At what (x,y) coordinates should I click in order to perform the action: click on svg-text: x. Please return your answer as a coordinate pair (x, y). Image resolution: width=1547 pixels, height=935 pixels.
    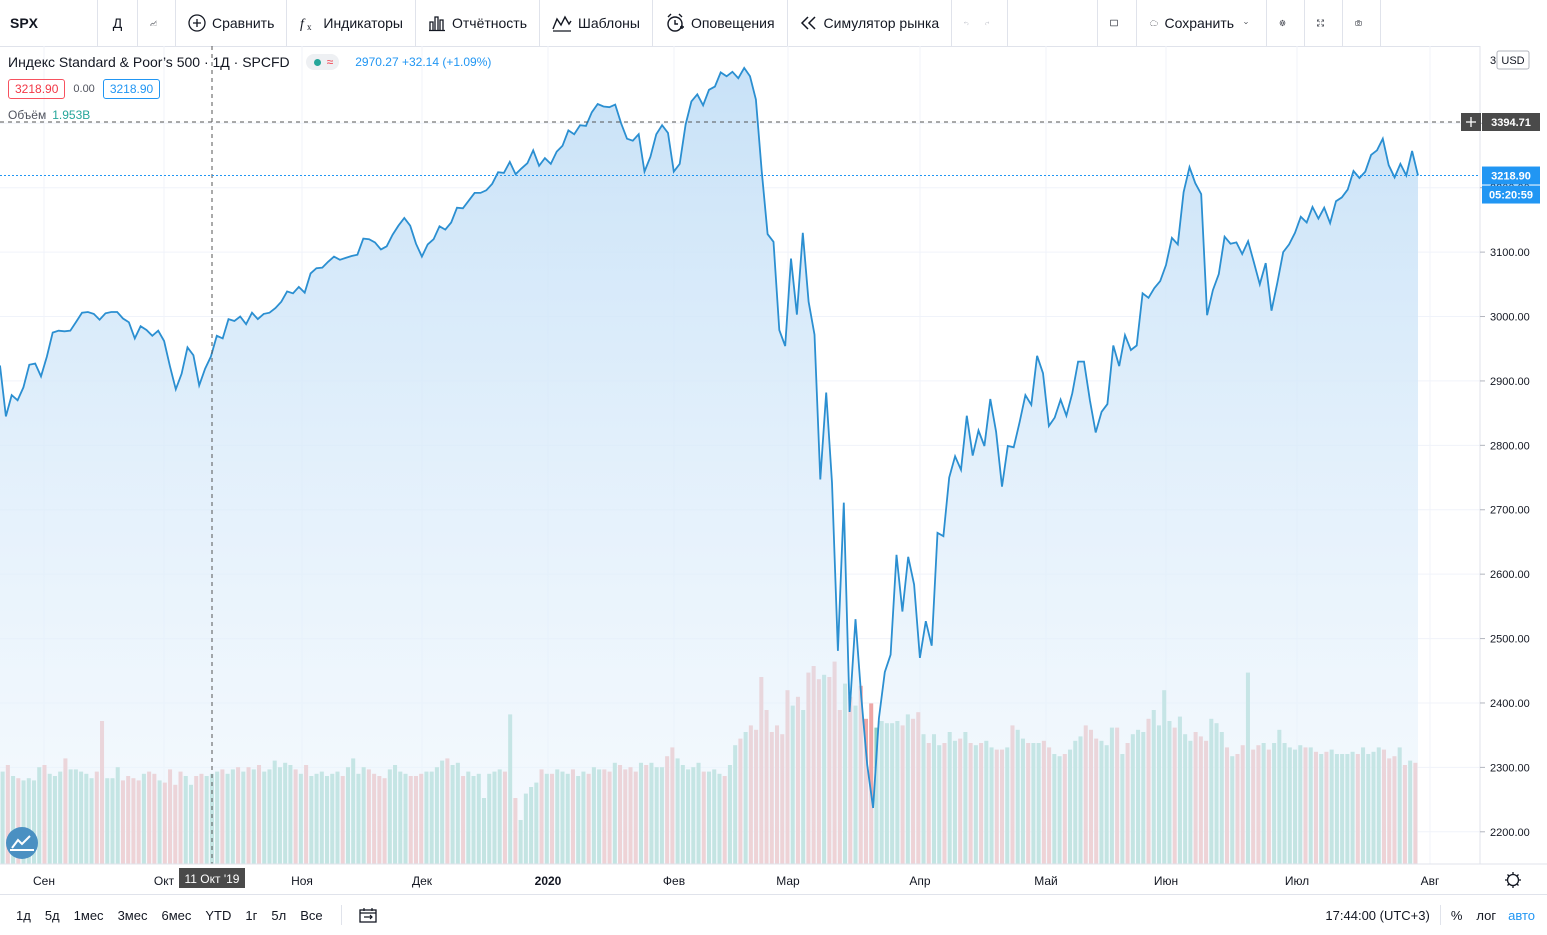
    Looking at the image, I should click on (309, 27).